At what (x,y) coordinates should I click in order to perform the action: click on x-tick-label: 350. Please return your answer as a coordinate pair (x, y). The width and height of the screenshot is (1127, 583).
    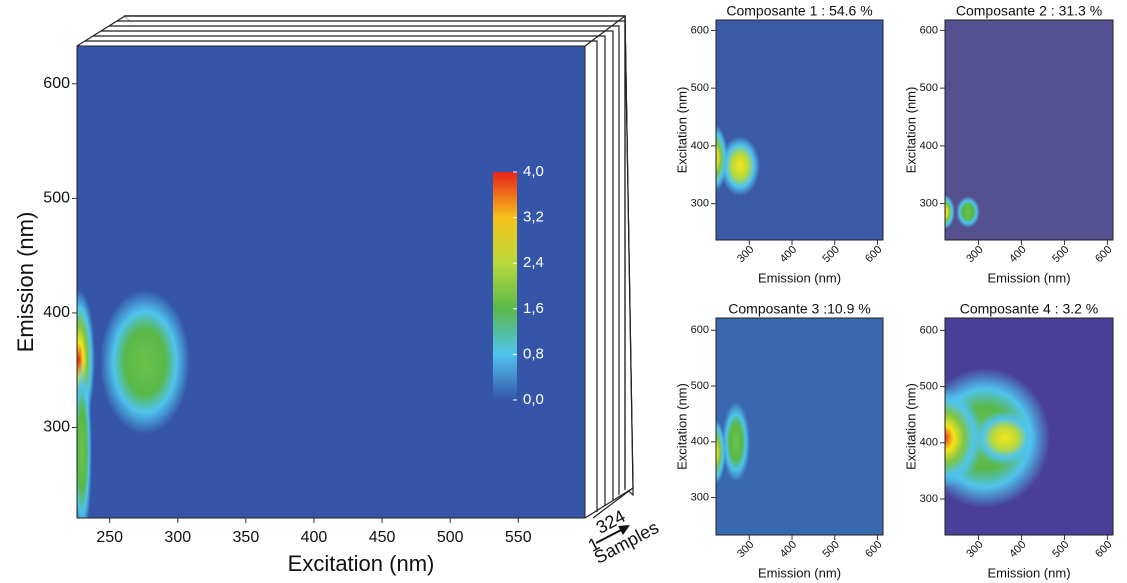
    Looking at the image, I should click on (246, 537).